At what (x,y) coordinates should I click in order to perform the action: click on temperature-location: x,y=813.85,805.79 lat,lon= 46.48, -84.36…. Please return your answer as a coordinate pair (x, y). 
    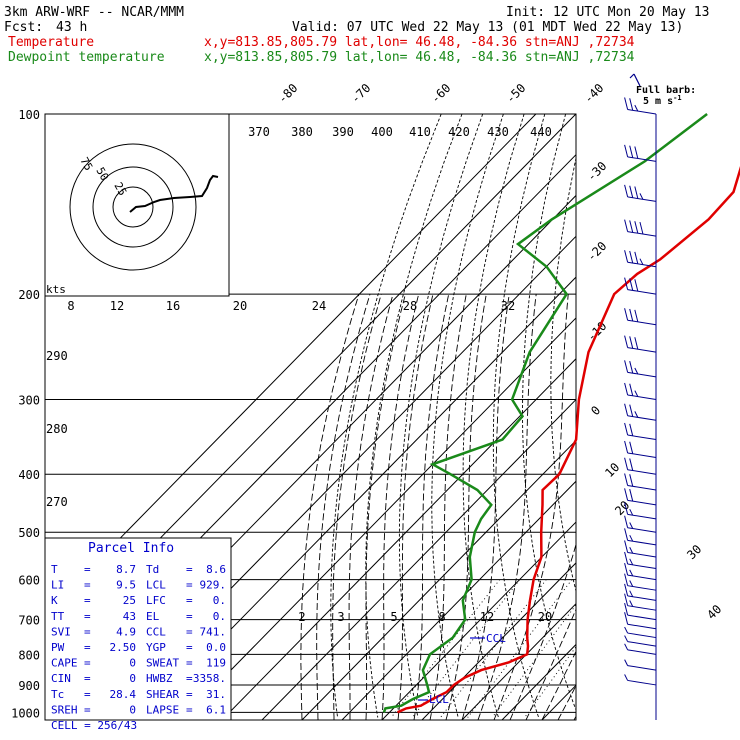
    Looking at the image, I should click on (419, 42).